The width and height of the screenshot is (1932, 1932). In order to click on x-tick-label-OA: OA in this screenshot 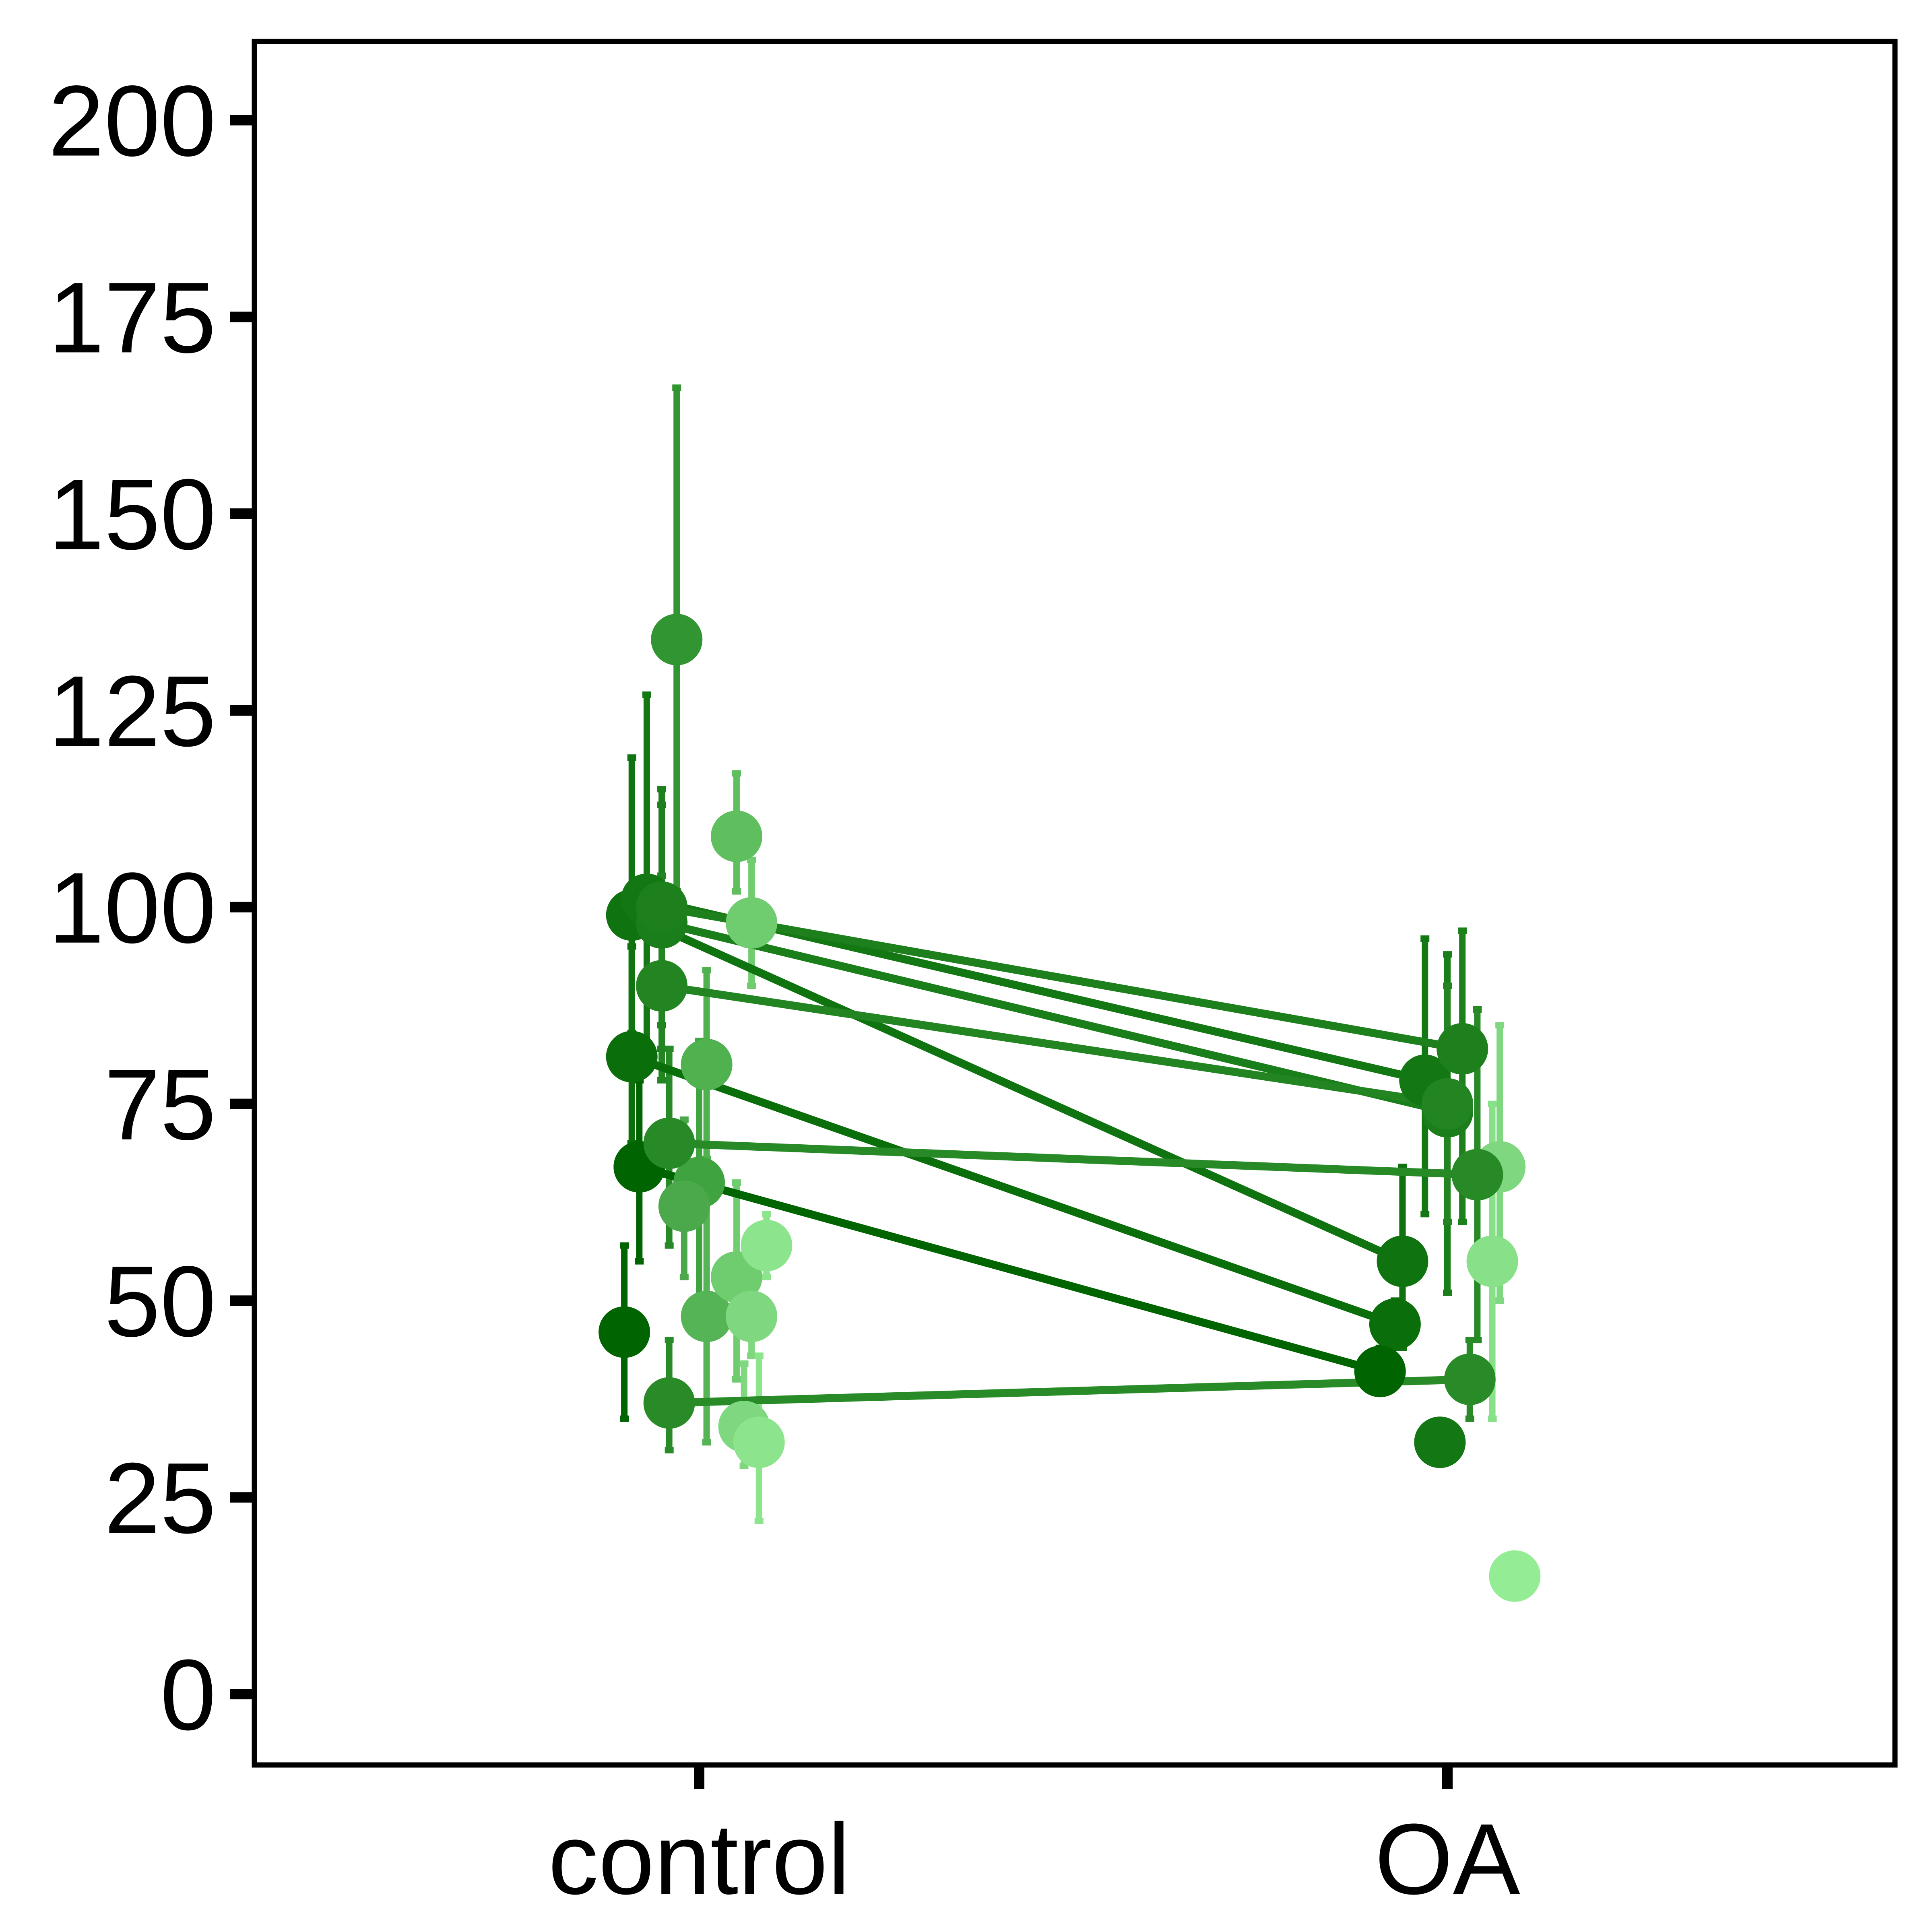, I will do `click(1447, 1859)`.